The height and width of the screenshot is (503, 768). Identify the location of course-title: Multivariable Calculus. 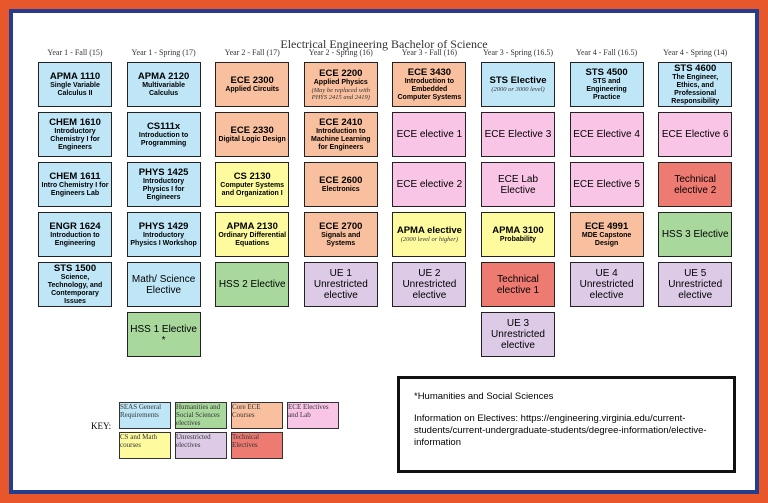
(163, 89).